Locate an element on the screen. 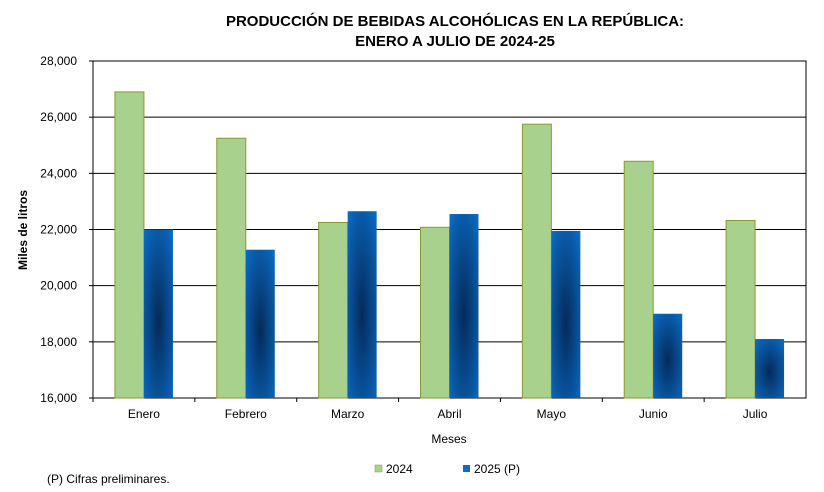  y-tick-label: 16,000 is located at coordinates (58, 398).